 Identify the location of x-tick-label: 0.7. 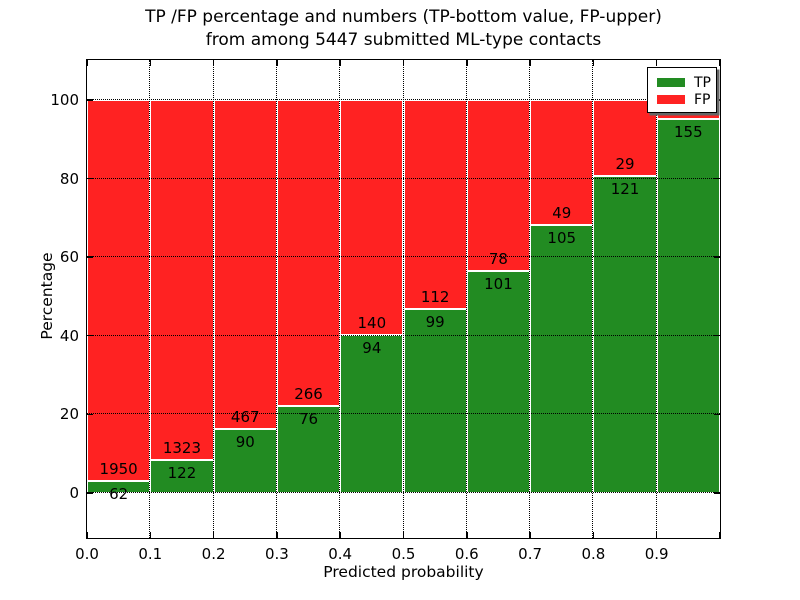
(530, 554).